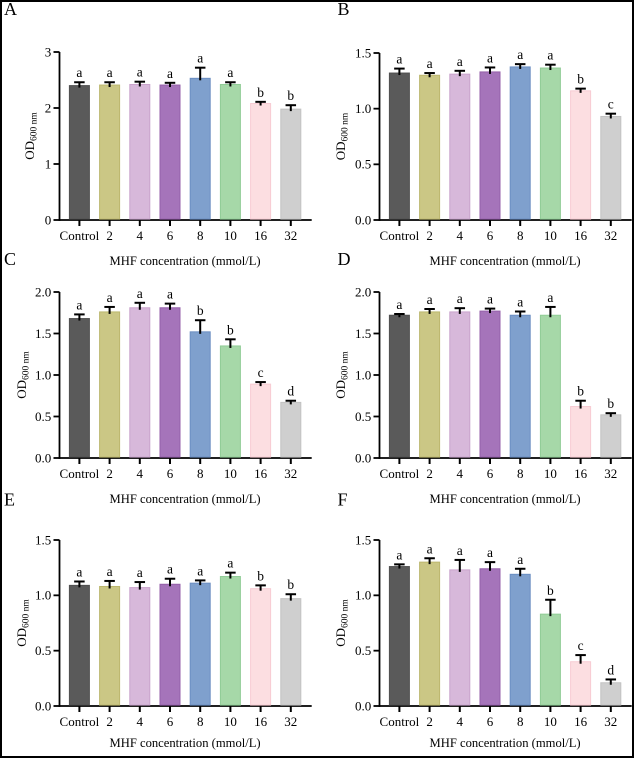 This screenshot has width=634, height=763. Describe the element at coordinates (43, 291) in the screenshot. I see `svg-text: 2.0` at that location.